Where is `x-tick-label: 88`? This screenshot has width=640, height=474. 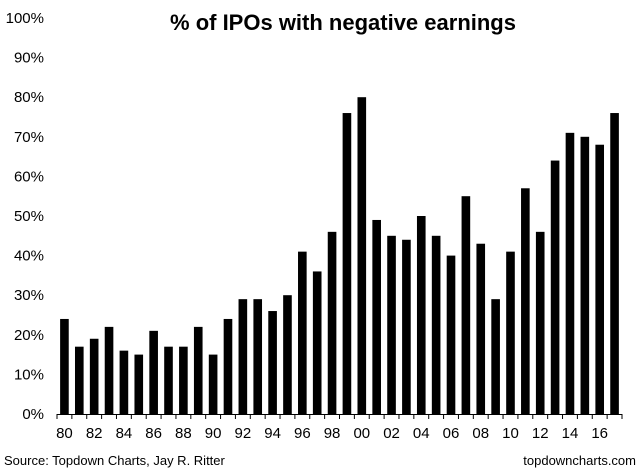
x-tick-label: 88 is located at coordinates (183, 433).